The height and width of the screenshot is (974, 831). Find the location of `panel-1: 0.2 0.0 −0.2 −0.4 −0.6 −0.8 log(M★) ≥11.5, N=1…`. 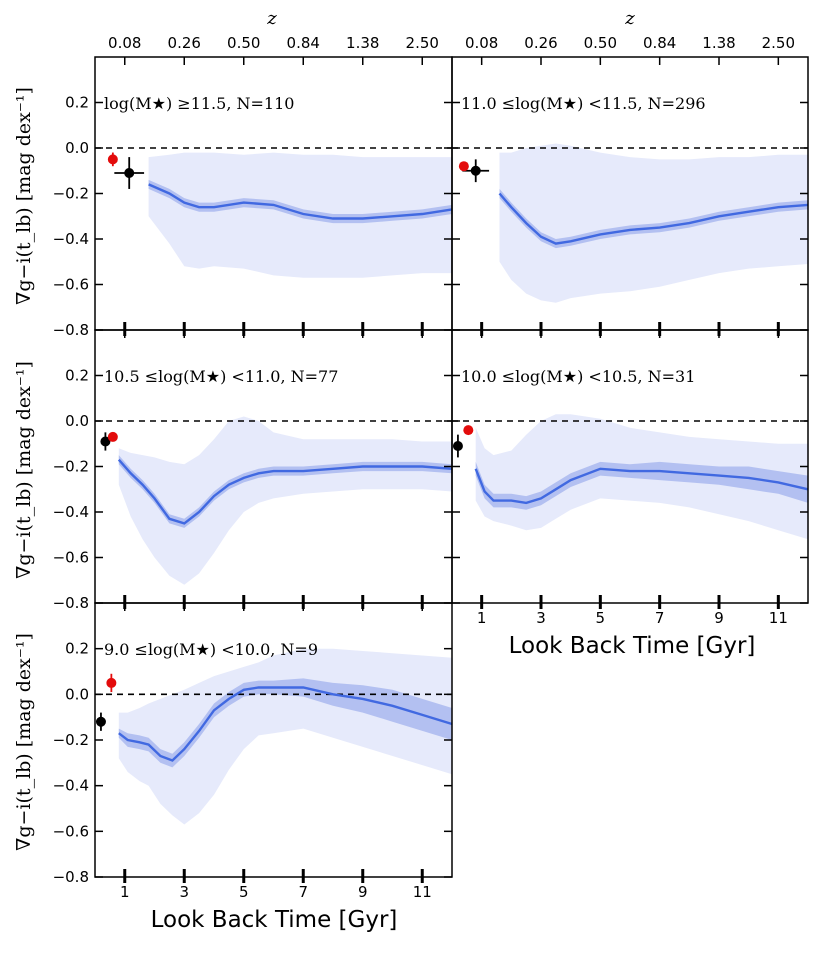

panel-1: 0.2 0.0 −0.2 −0.4 −0.6 −0.8 log(M★) ≥11.5, N=1… is located at coordinates (253, 197).